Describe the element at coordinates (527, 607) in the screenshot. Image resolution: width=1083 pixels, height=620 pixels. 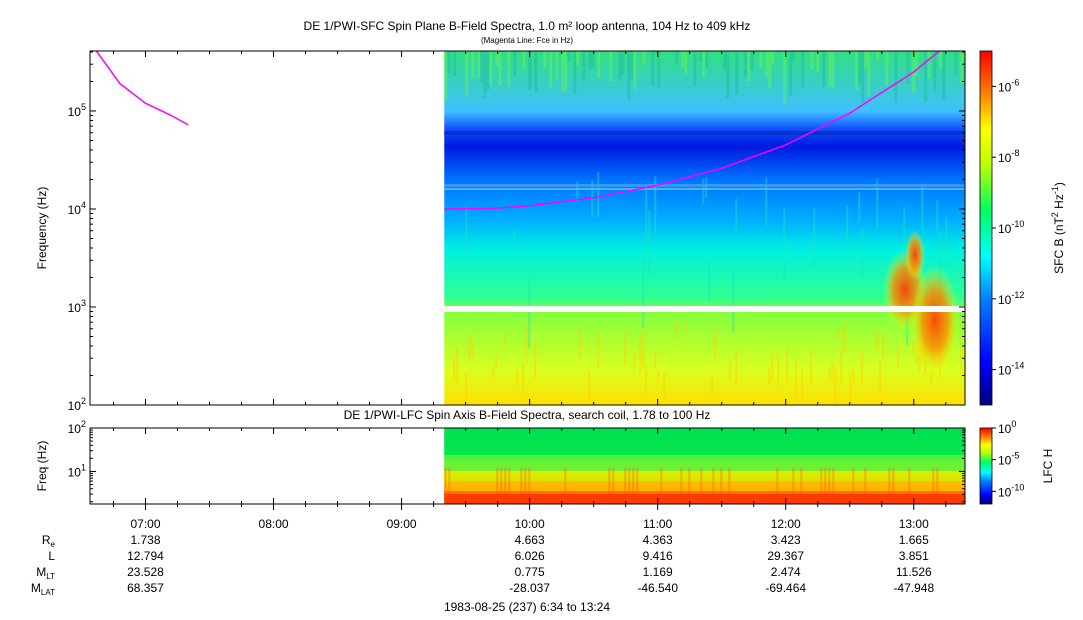
I see `footer-date-range: 1983-08-25 (237) 6:34 to 13:24` at that location.